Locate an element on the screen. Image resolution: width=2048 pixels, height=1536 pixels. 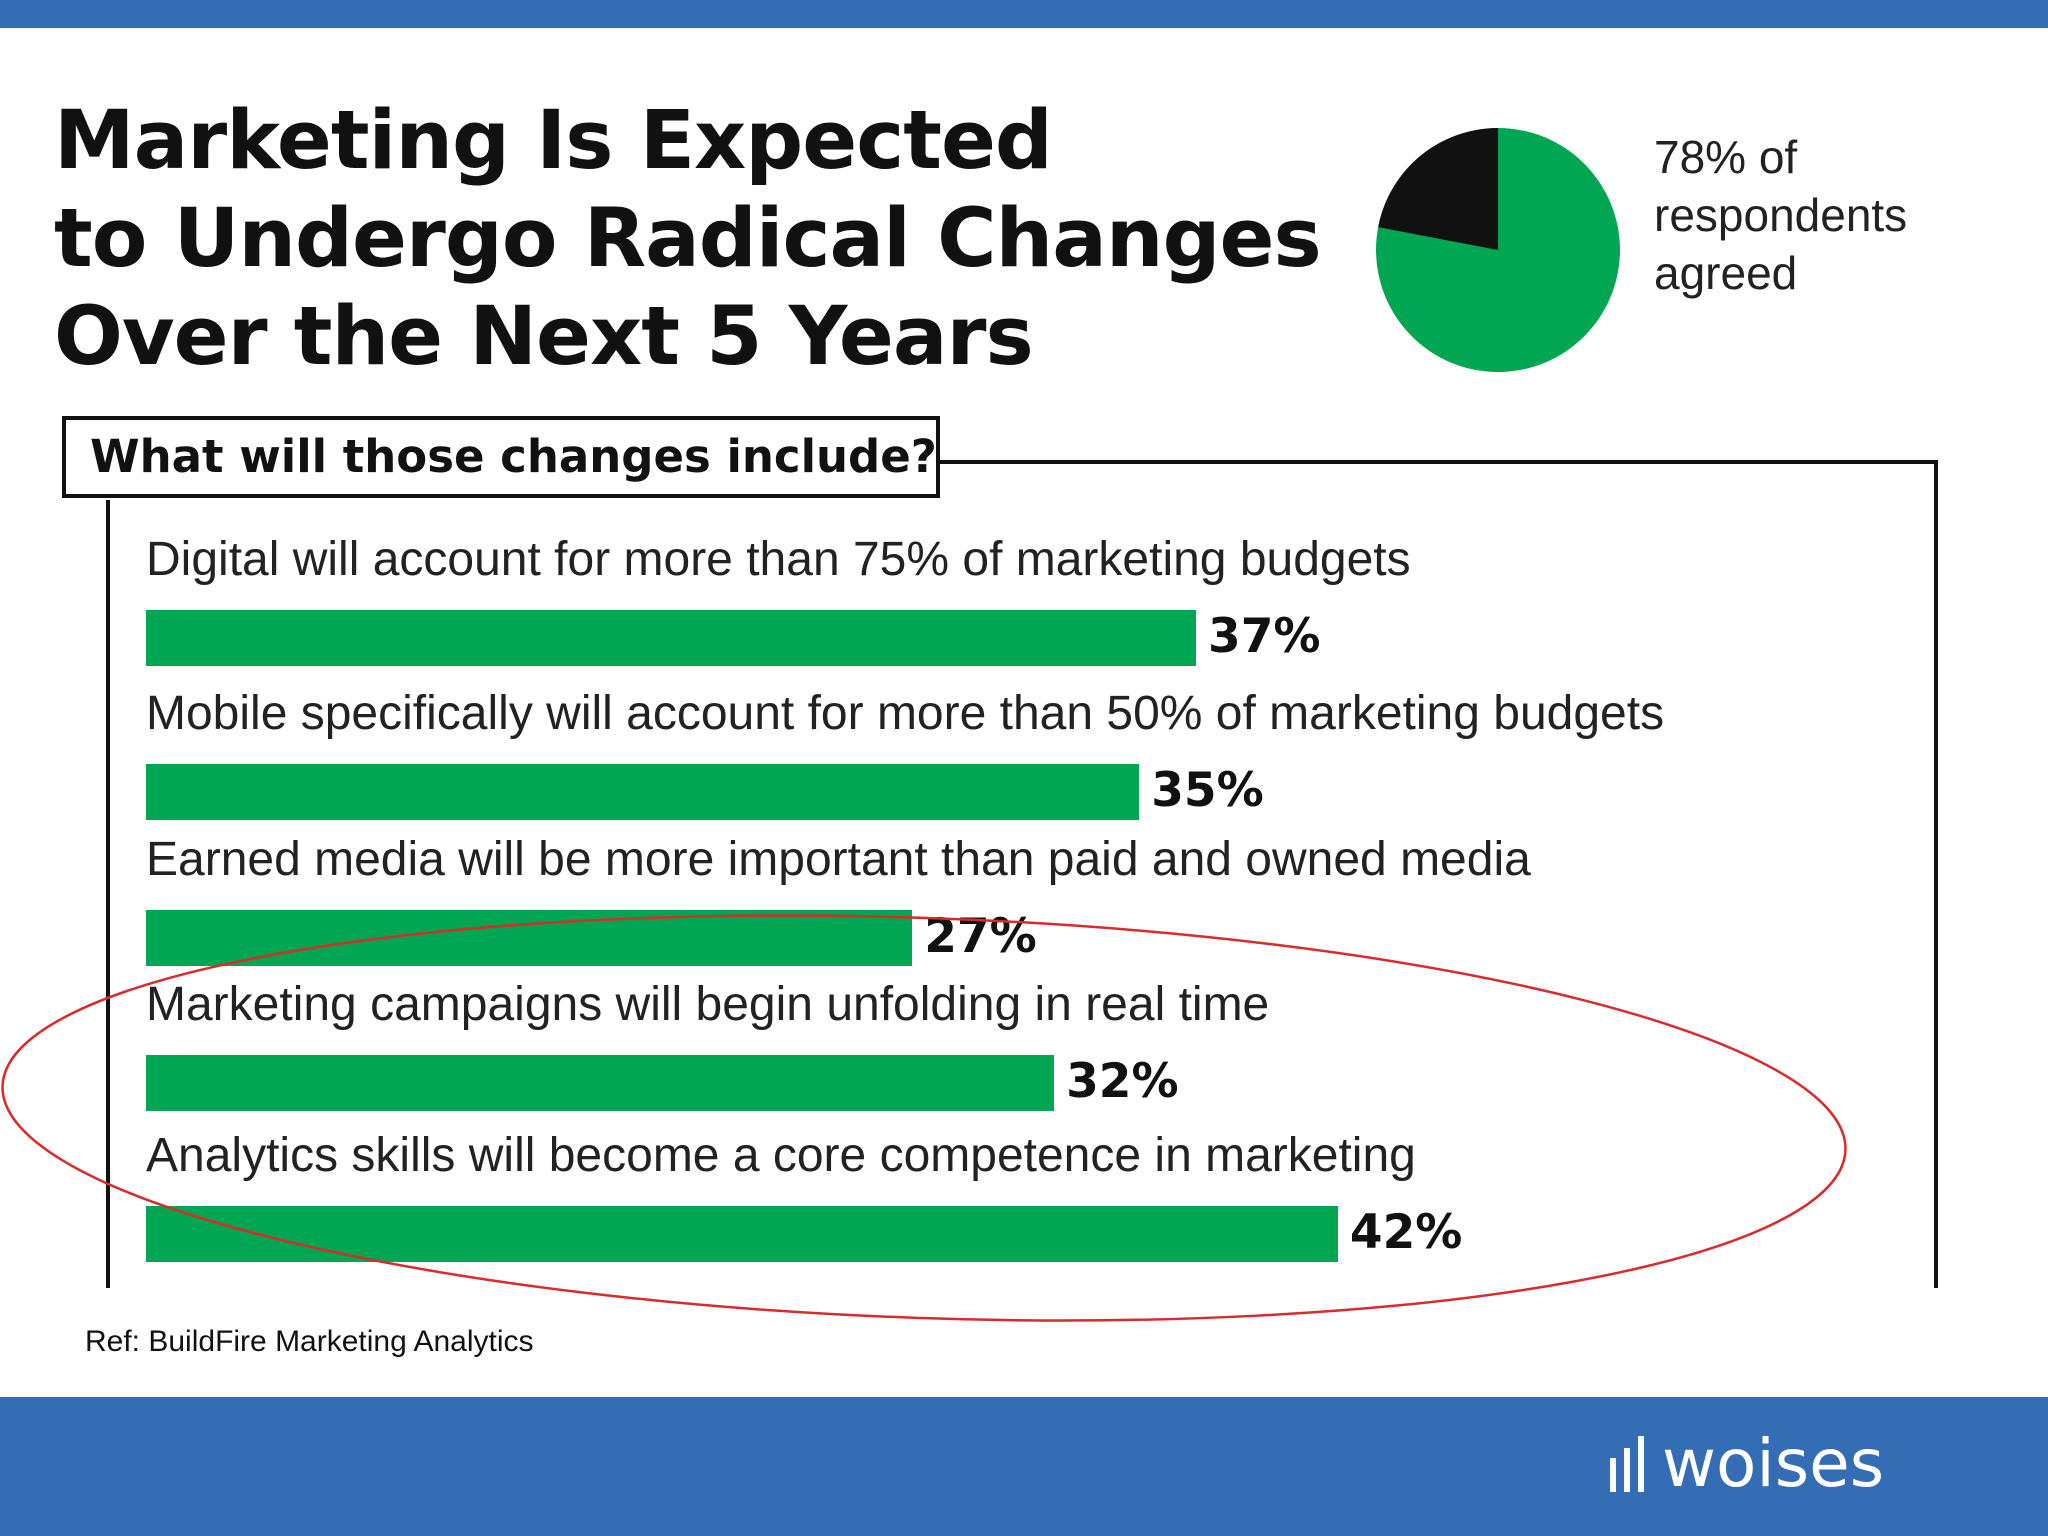
woises-logo: woises is located at coordinates (1746, 1464).